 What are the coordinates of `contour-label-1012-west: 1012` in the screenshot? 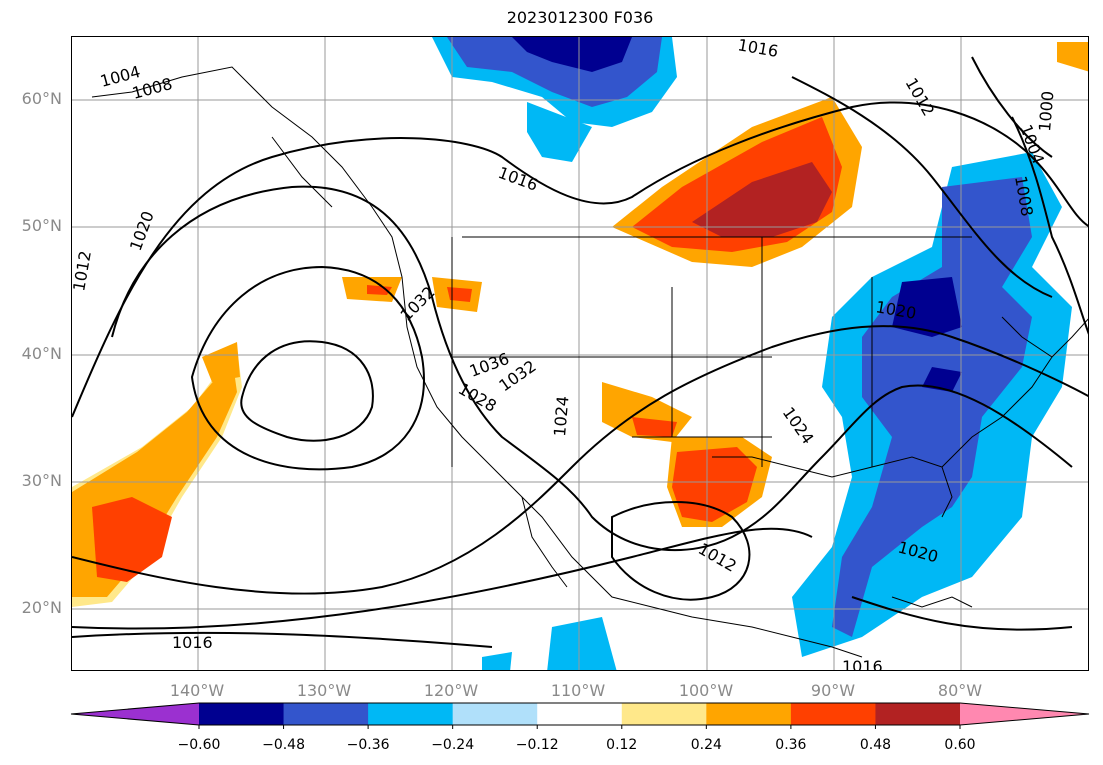 It's located at (83, 270).